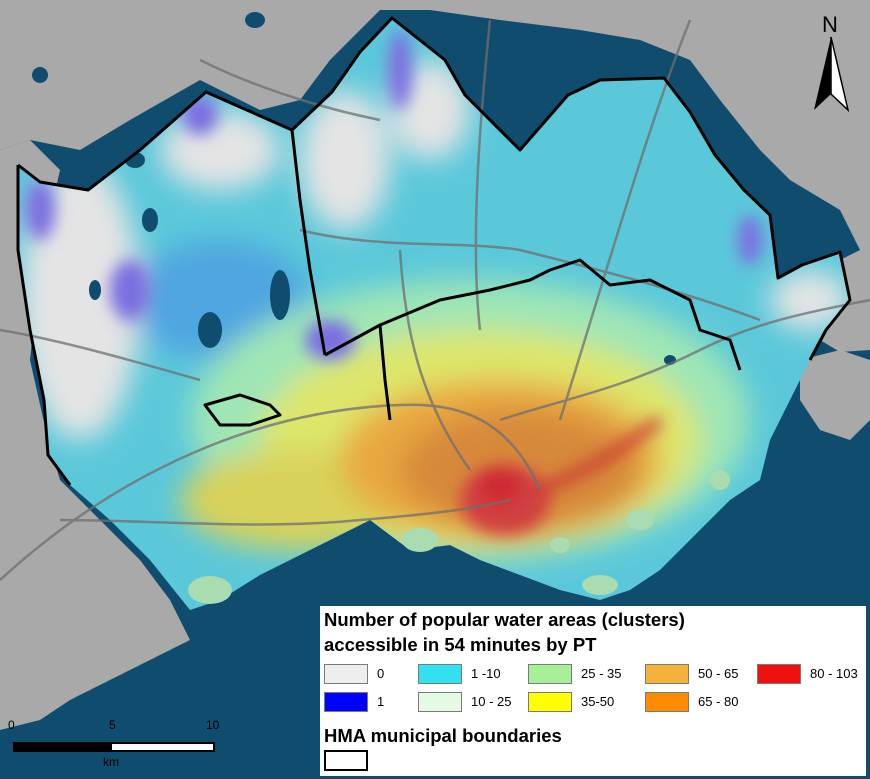 The width and height of the screenshot is (870, 779). I want to click on legend-label-5: 35-50, so click(598, 701).